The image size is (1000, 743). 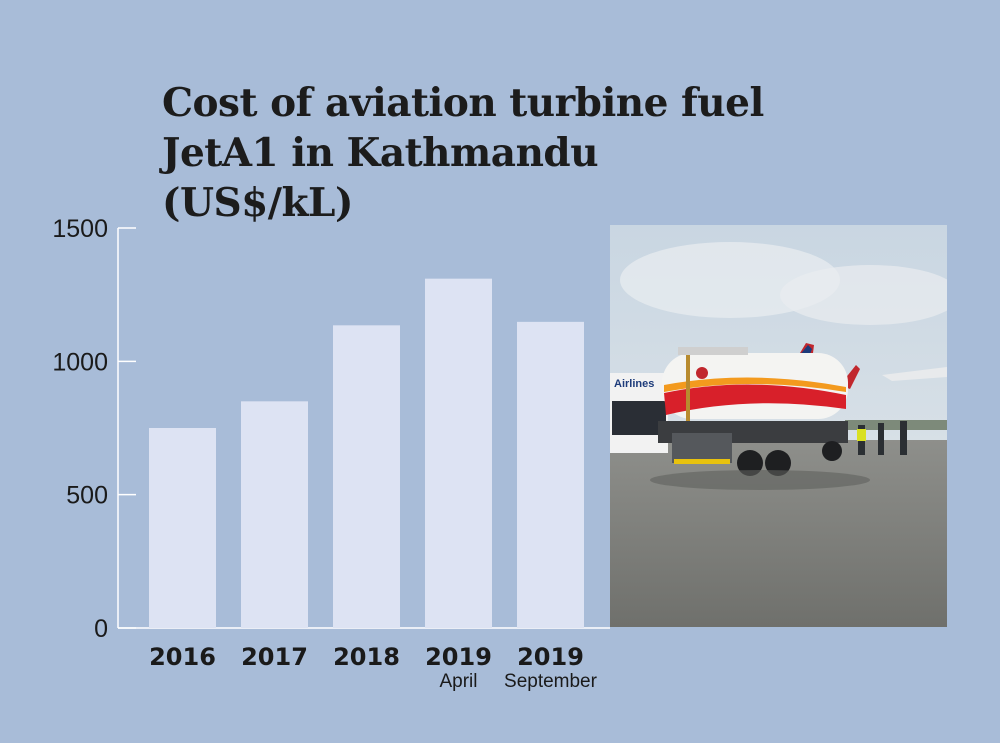 What do you see at coordinates (80, 362) in the screenshot?
I see `y-tick-label: 1000` at bounding box center [80, 362].